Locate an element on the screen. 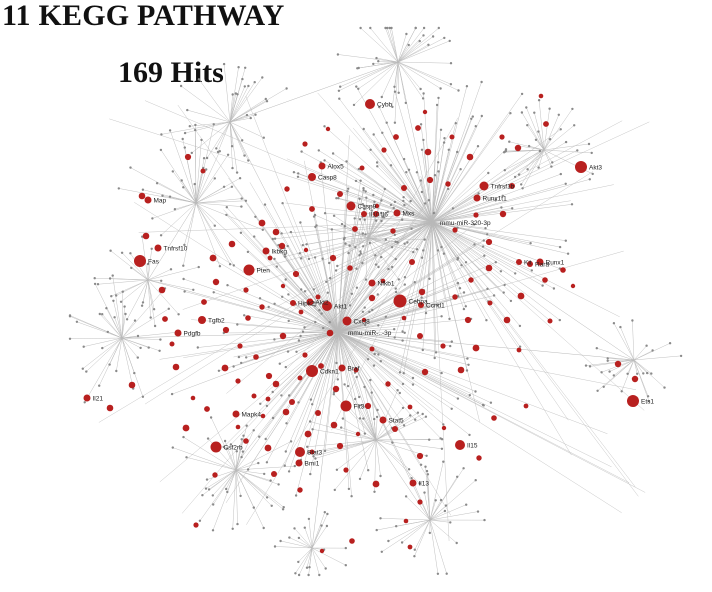 This screenshot has width=712, height=592. gene-label-nfkb1: Nfkb1 is located at coordinates (386, 284).